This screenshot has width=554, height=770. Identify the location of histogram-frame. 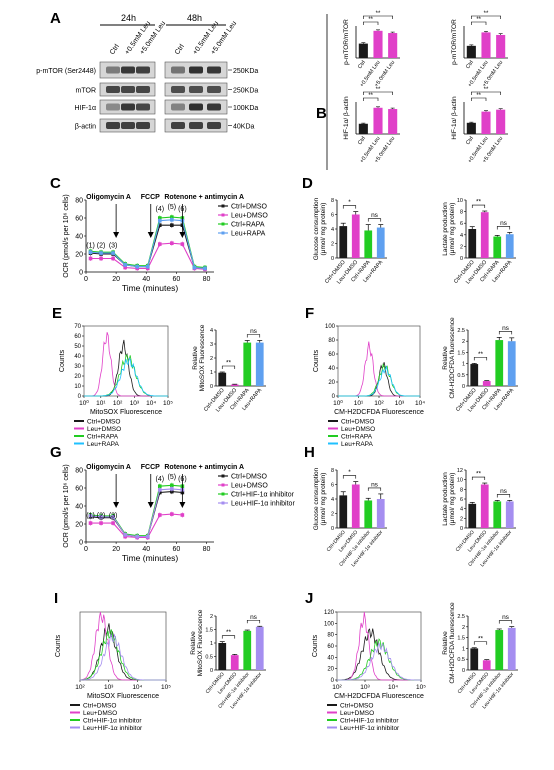
(123, 646).